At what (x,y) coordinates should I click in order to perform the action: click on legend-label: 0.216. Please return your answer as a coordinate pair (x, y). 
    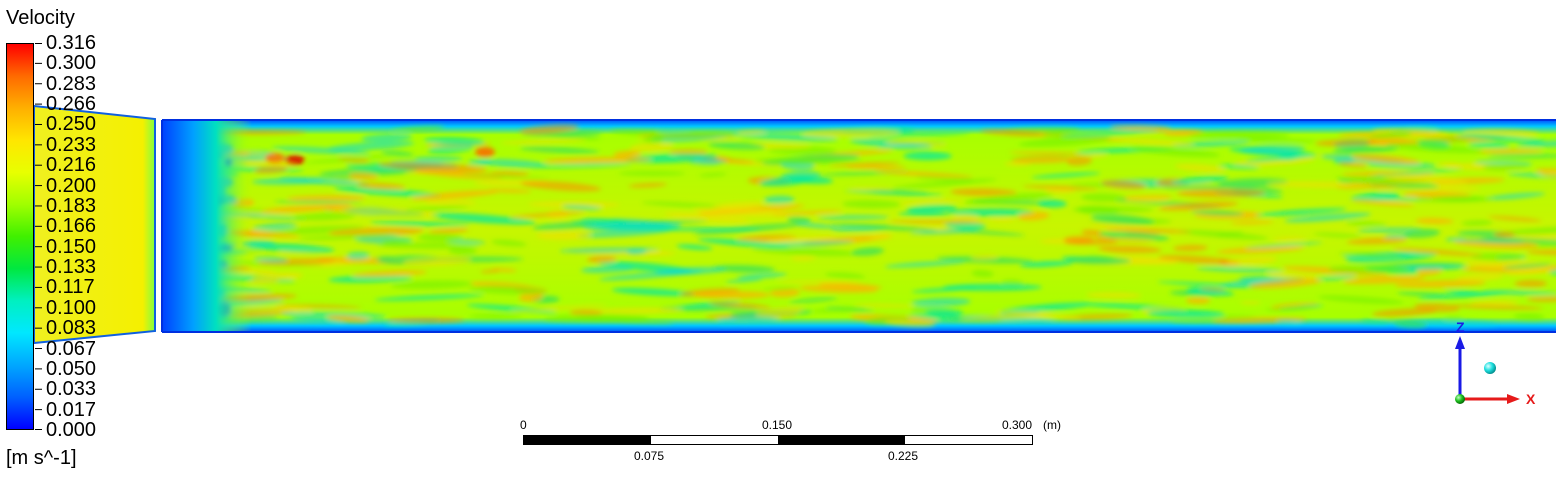
    Looking at the image, I should click on (71, 165).